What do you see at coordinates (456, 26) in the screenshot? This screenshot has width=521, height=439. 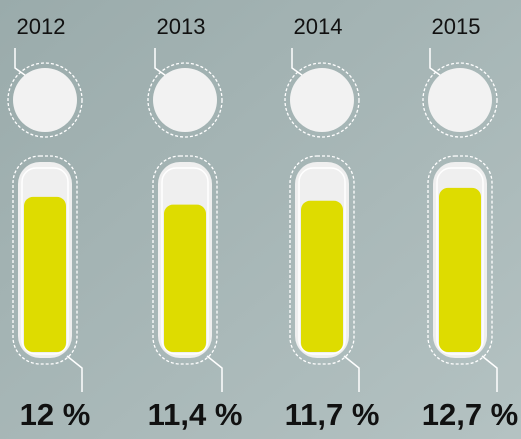 I see `year-label: 2015` at bounding box center [456, 26].